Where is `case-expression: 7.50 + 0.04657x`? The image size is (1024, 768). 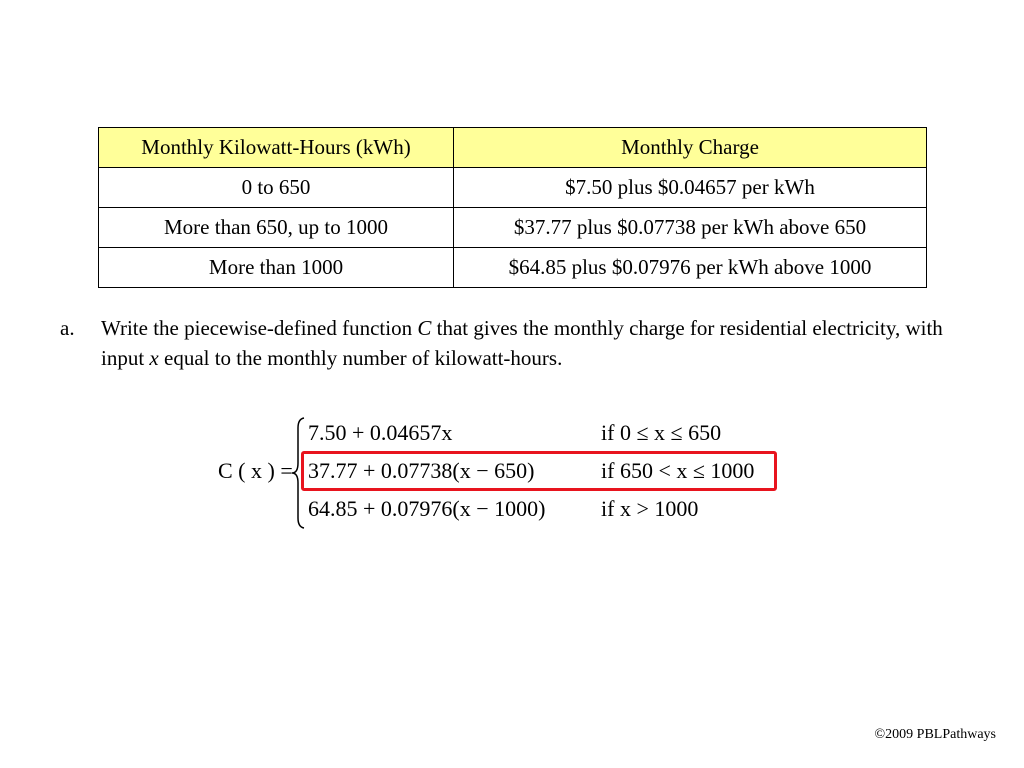
case-expression: 7.50 + 0.04657x is located at coordinates (380, 432).